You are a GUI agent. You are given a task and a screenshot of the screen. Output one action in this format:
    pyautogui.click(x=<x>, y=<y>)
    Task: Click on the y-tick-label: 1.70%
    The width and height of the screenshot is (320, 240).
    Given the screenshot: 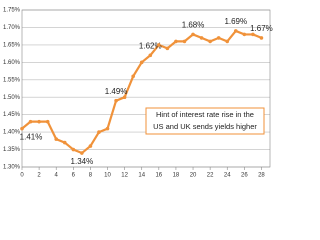 What is the action you would take?
    pyautogui.click(x=12, y=28)
    